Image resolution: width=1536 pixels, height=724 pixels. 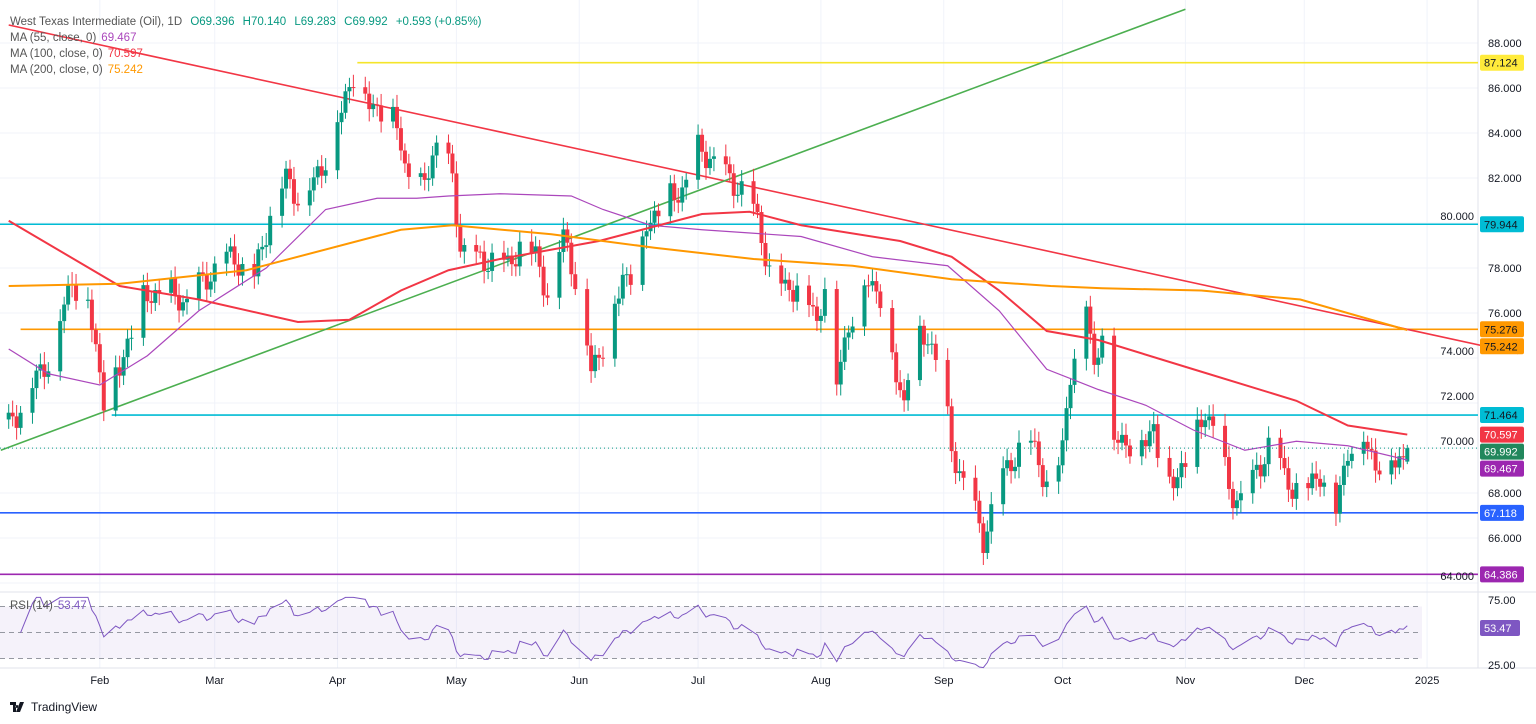 I want to click on ma200-legend: MA (200, close, 0) 75.242, so click(x=248, y=70).